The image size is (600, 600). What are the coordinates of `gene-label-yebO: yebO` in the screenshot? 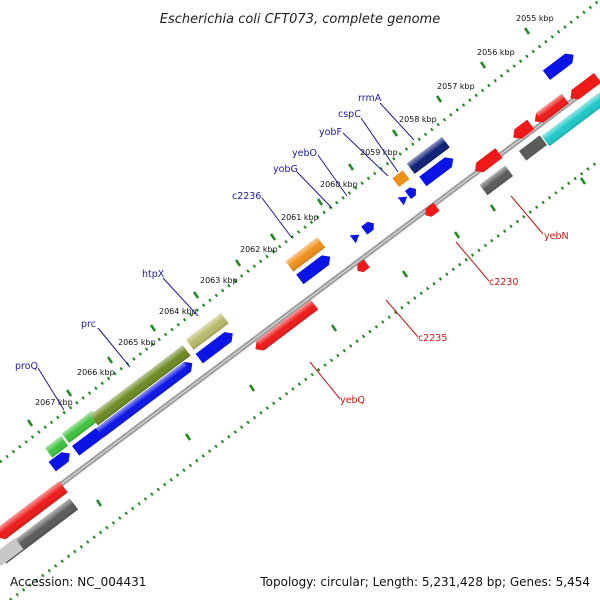 It's located at (304, 153).